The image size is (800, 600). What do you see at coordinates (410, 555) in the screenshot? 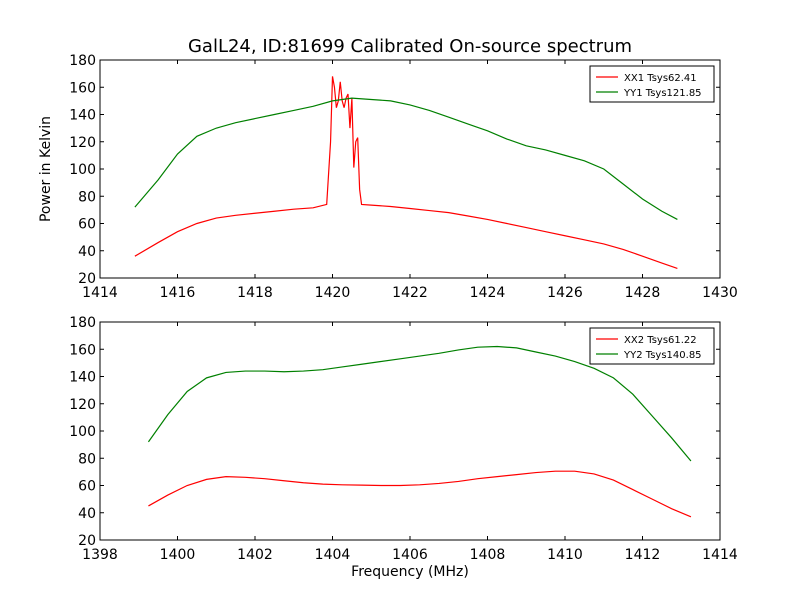
I see `x-tick-label: 1406` at bounding box center [410, 555].